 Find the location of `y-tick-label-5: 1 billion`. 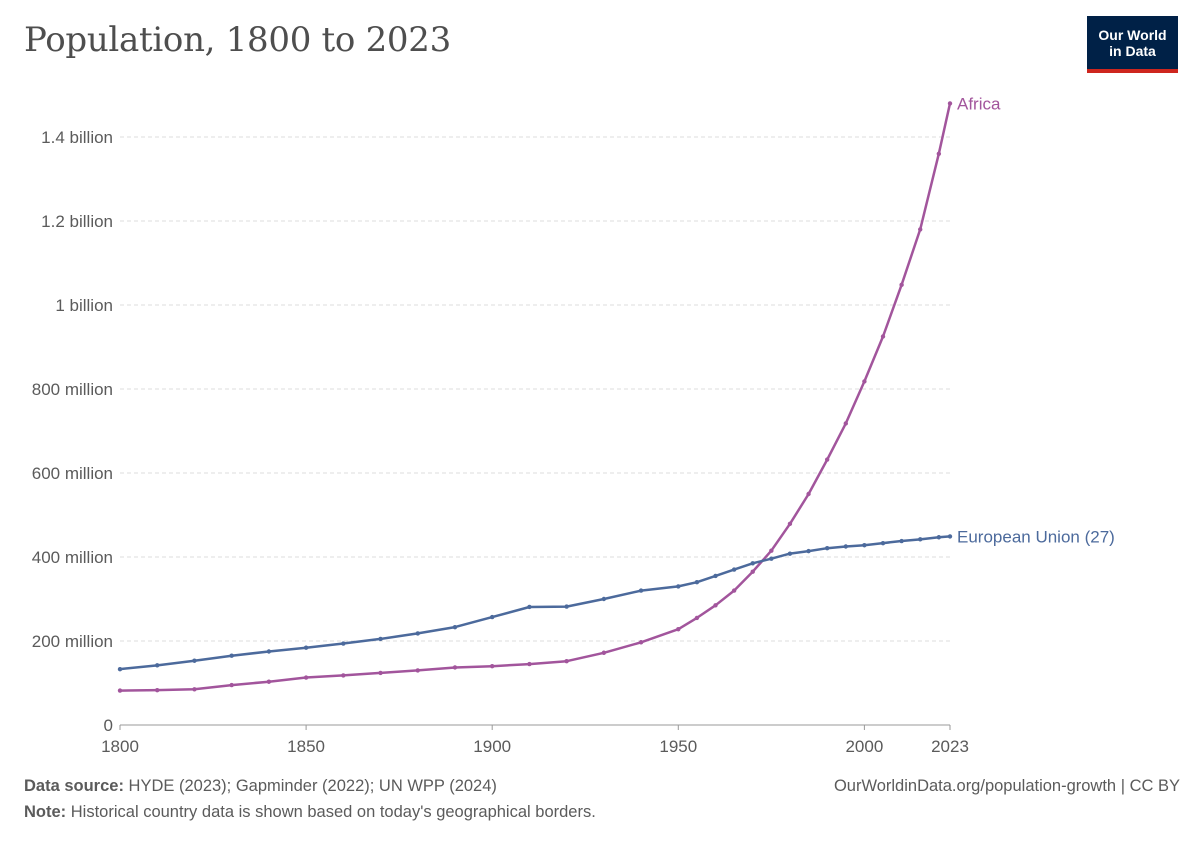

y-tick-label-5: 1 billion is located at coordinates (84, 305).